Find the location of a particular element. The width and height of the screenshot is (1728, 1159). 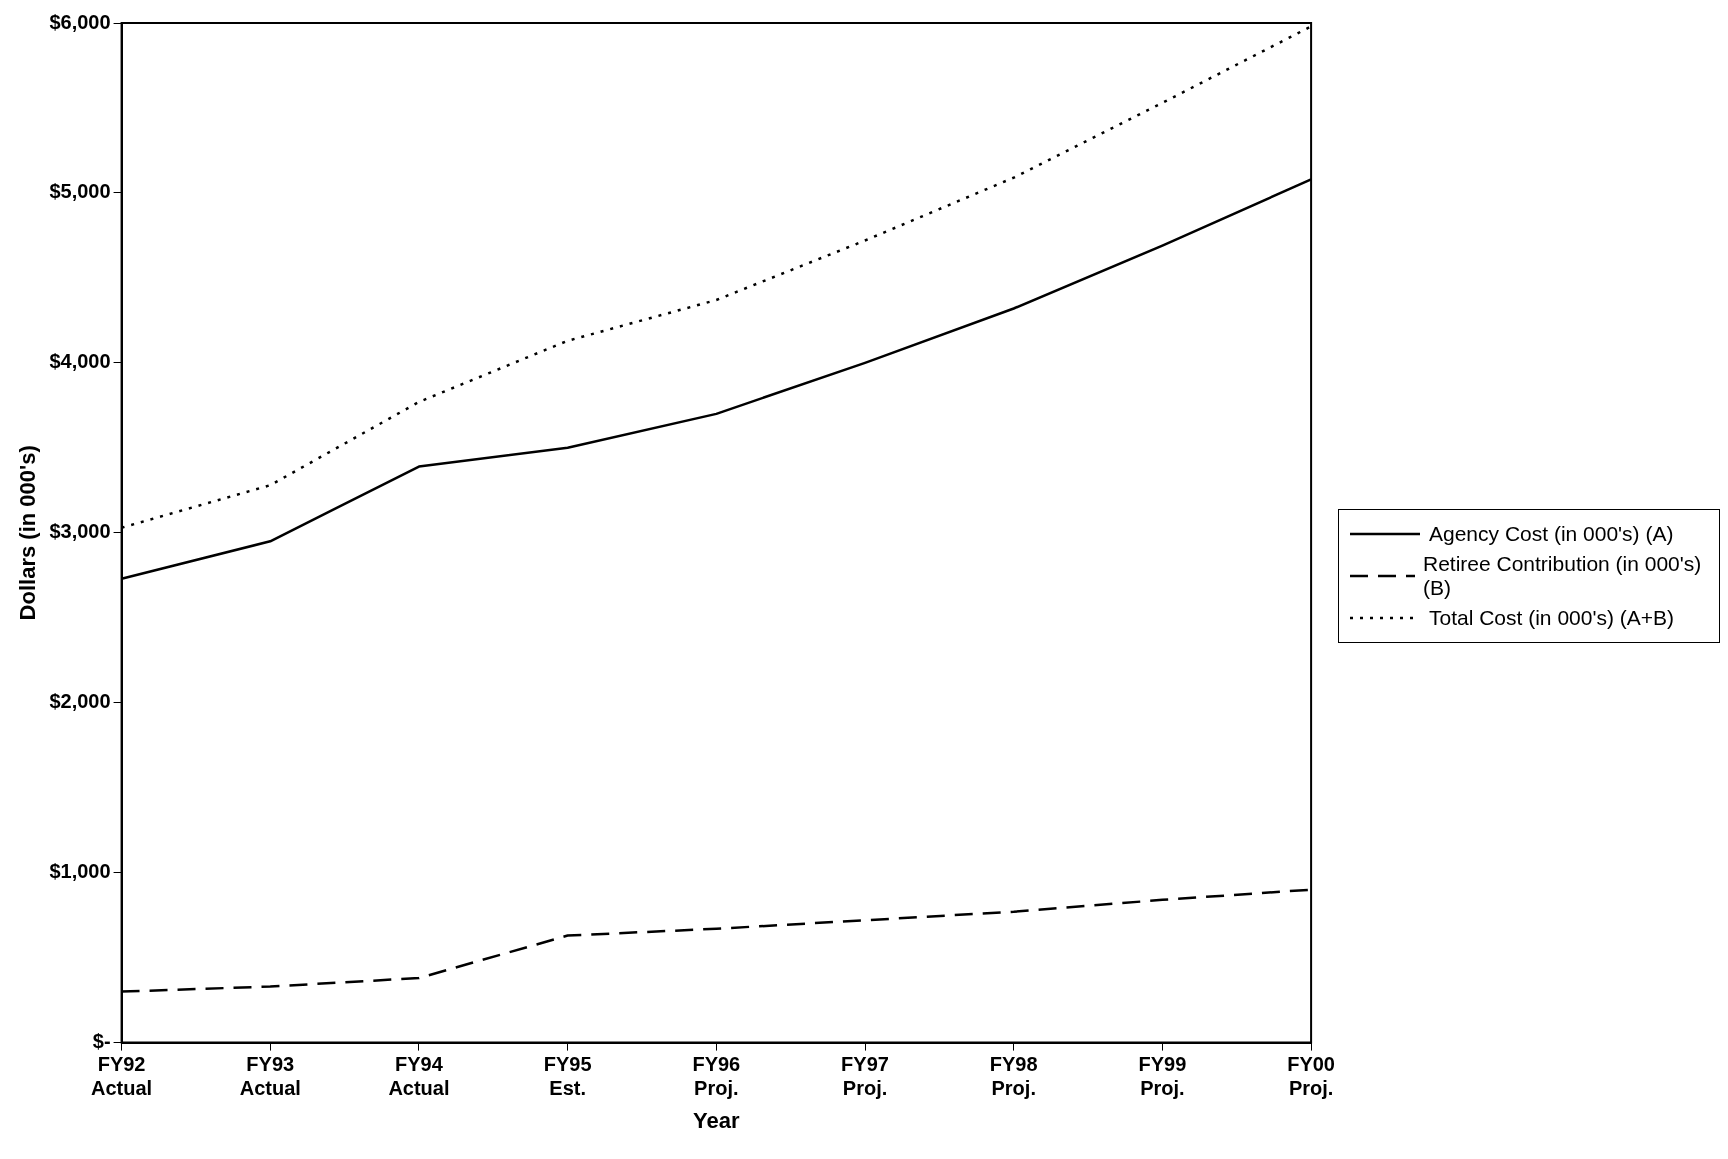

y-axis-title: Dollars (in 000's) is located at coordinates (28, 533).